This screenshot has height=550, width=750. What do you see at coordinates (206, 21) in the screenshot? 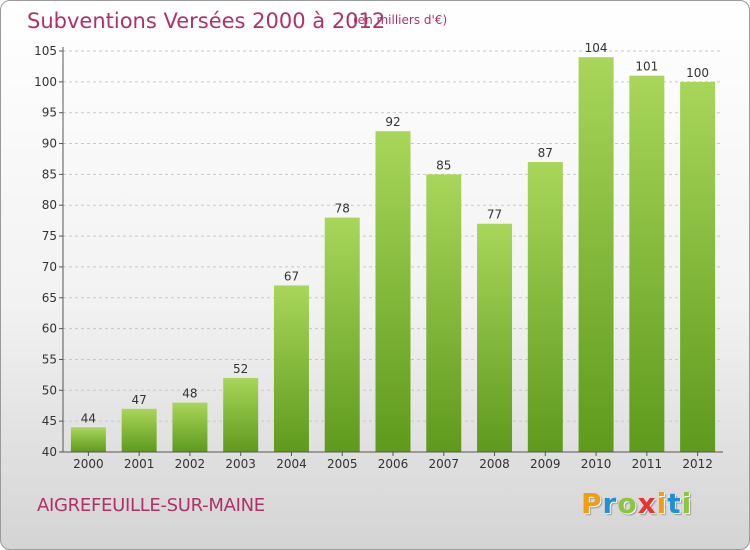
I see `chart-title: Subventions Versées 2000 à 2012` at bounding box center [206, 21].